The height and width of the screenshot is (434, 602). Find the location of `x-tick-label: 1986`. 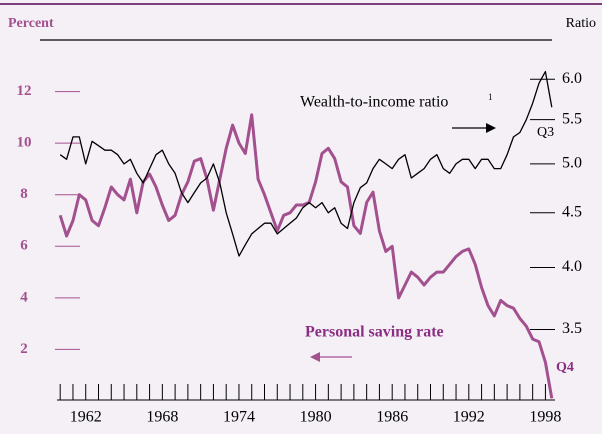

x-tick-label: 1986 is located at coordinates (392, 417).